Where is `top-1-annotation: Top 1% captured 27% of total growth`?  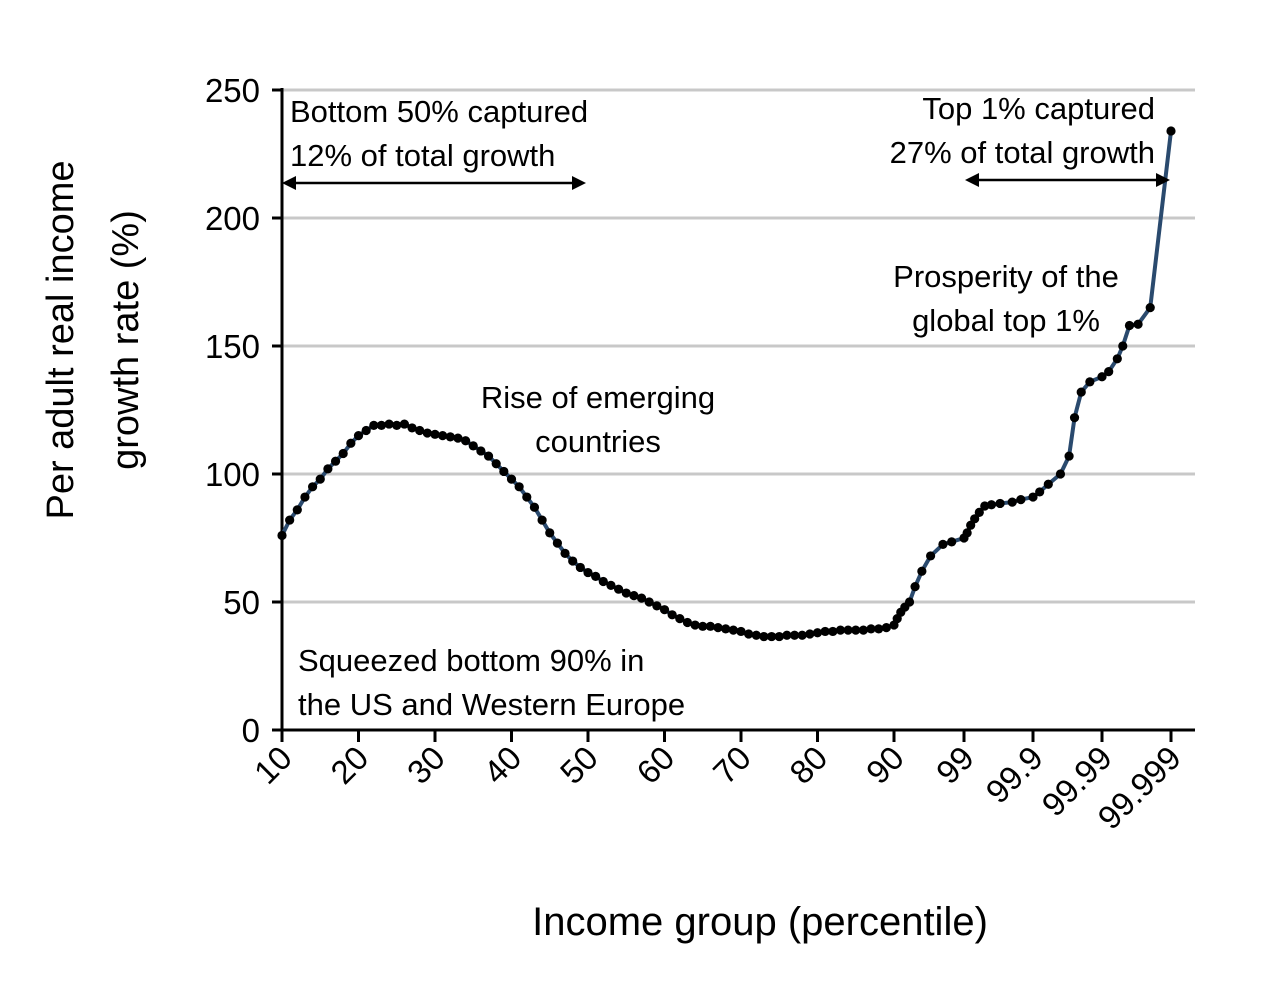 top-1-annotation: Top 1% captured 27% of total growth is located at coordinates (1022, 130).